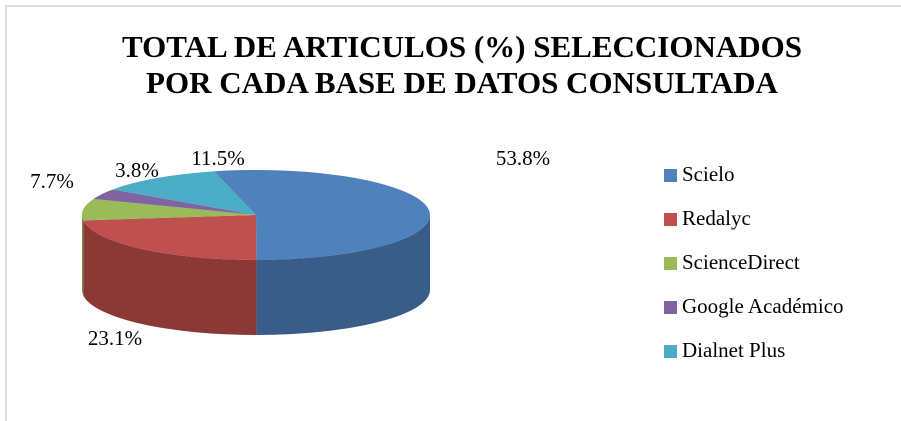 The image size is (901, 421). What do you see at coordinates (52, 181) in the screenshot?
I see `data-label: 7.7%` at bounding box center [52, 181].